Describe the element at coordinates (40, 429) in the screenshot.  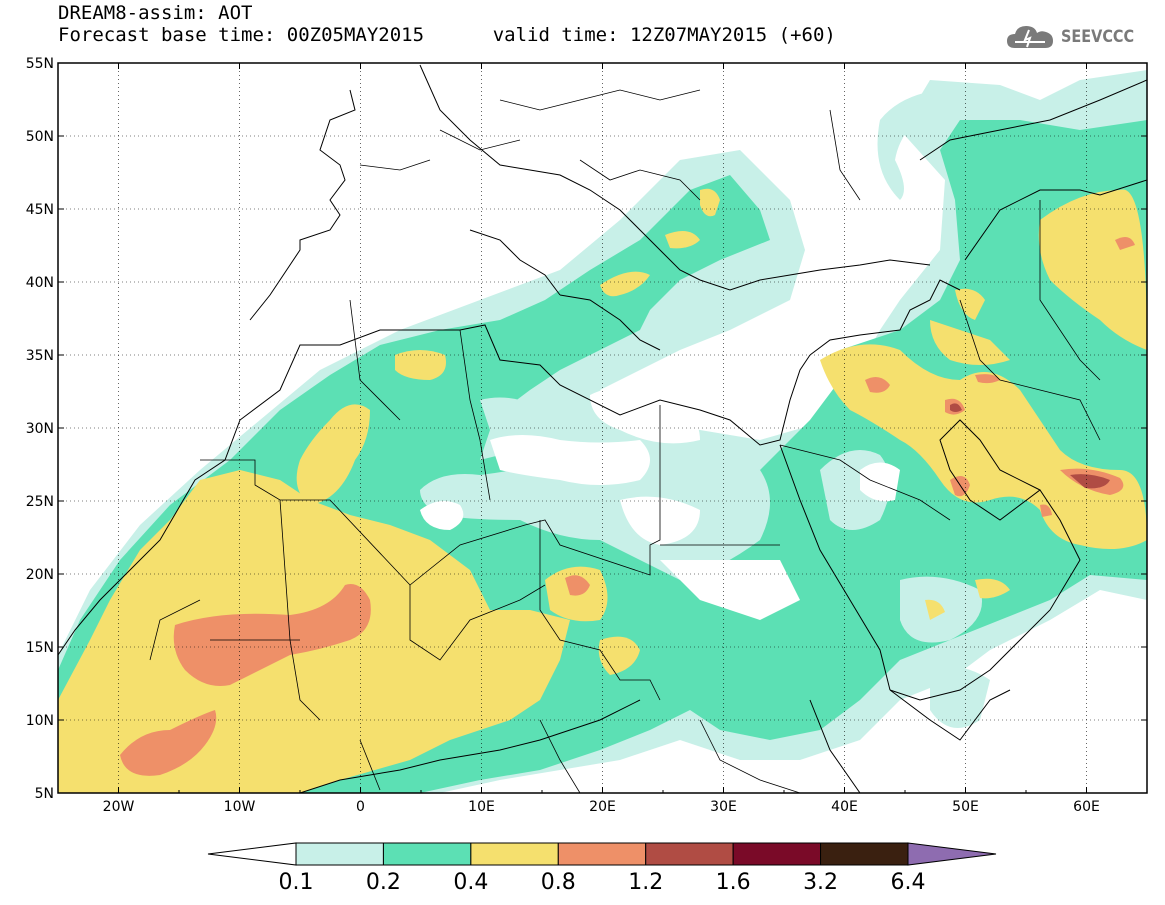
I see `lat-tick-label: 30N` at that location.